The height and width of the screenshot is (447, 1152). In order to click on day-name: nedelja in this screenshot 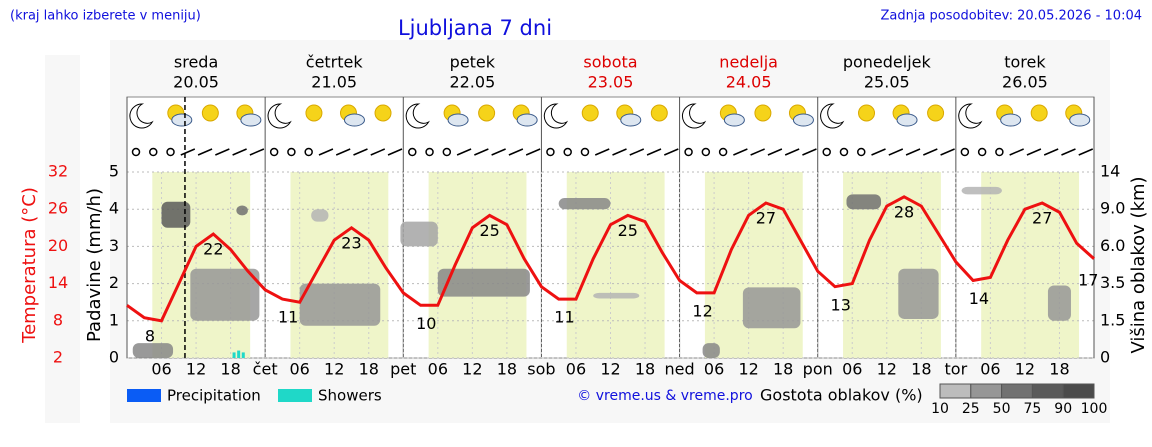, I will do `click(748, 62)`.